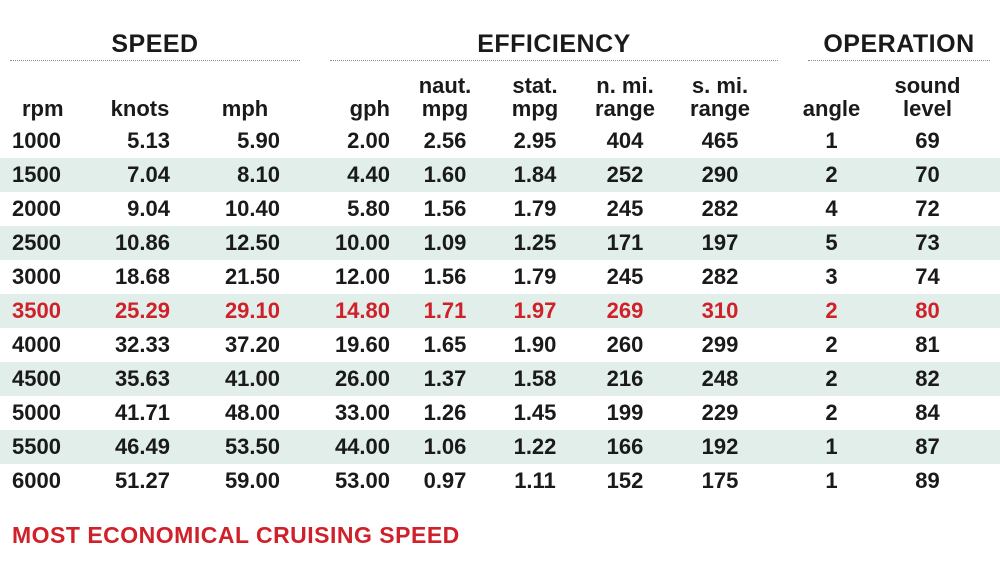 The width and height of the screenshot is (1000, 576). Describe the element at coordinates (445, 412) in the screenshot. I see `cell-naut-mpg: 1.26` at that location.